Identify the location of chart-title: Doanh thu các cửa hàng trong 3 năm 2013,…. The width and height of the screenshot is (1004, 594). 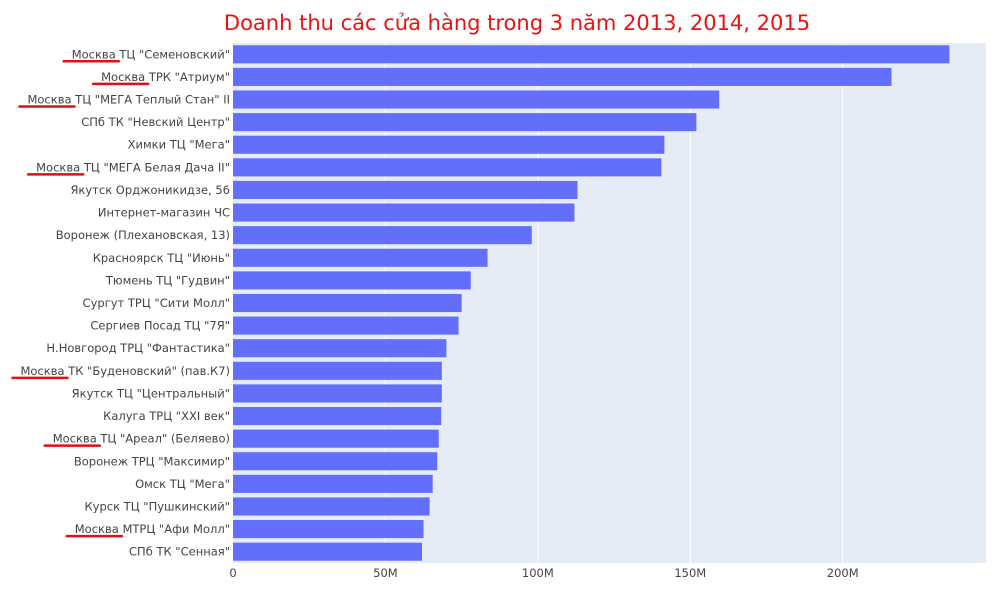
(517, 23).